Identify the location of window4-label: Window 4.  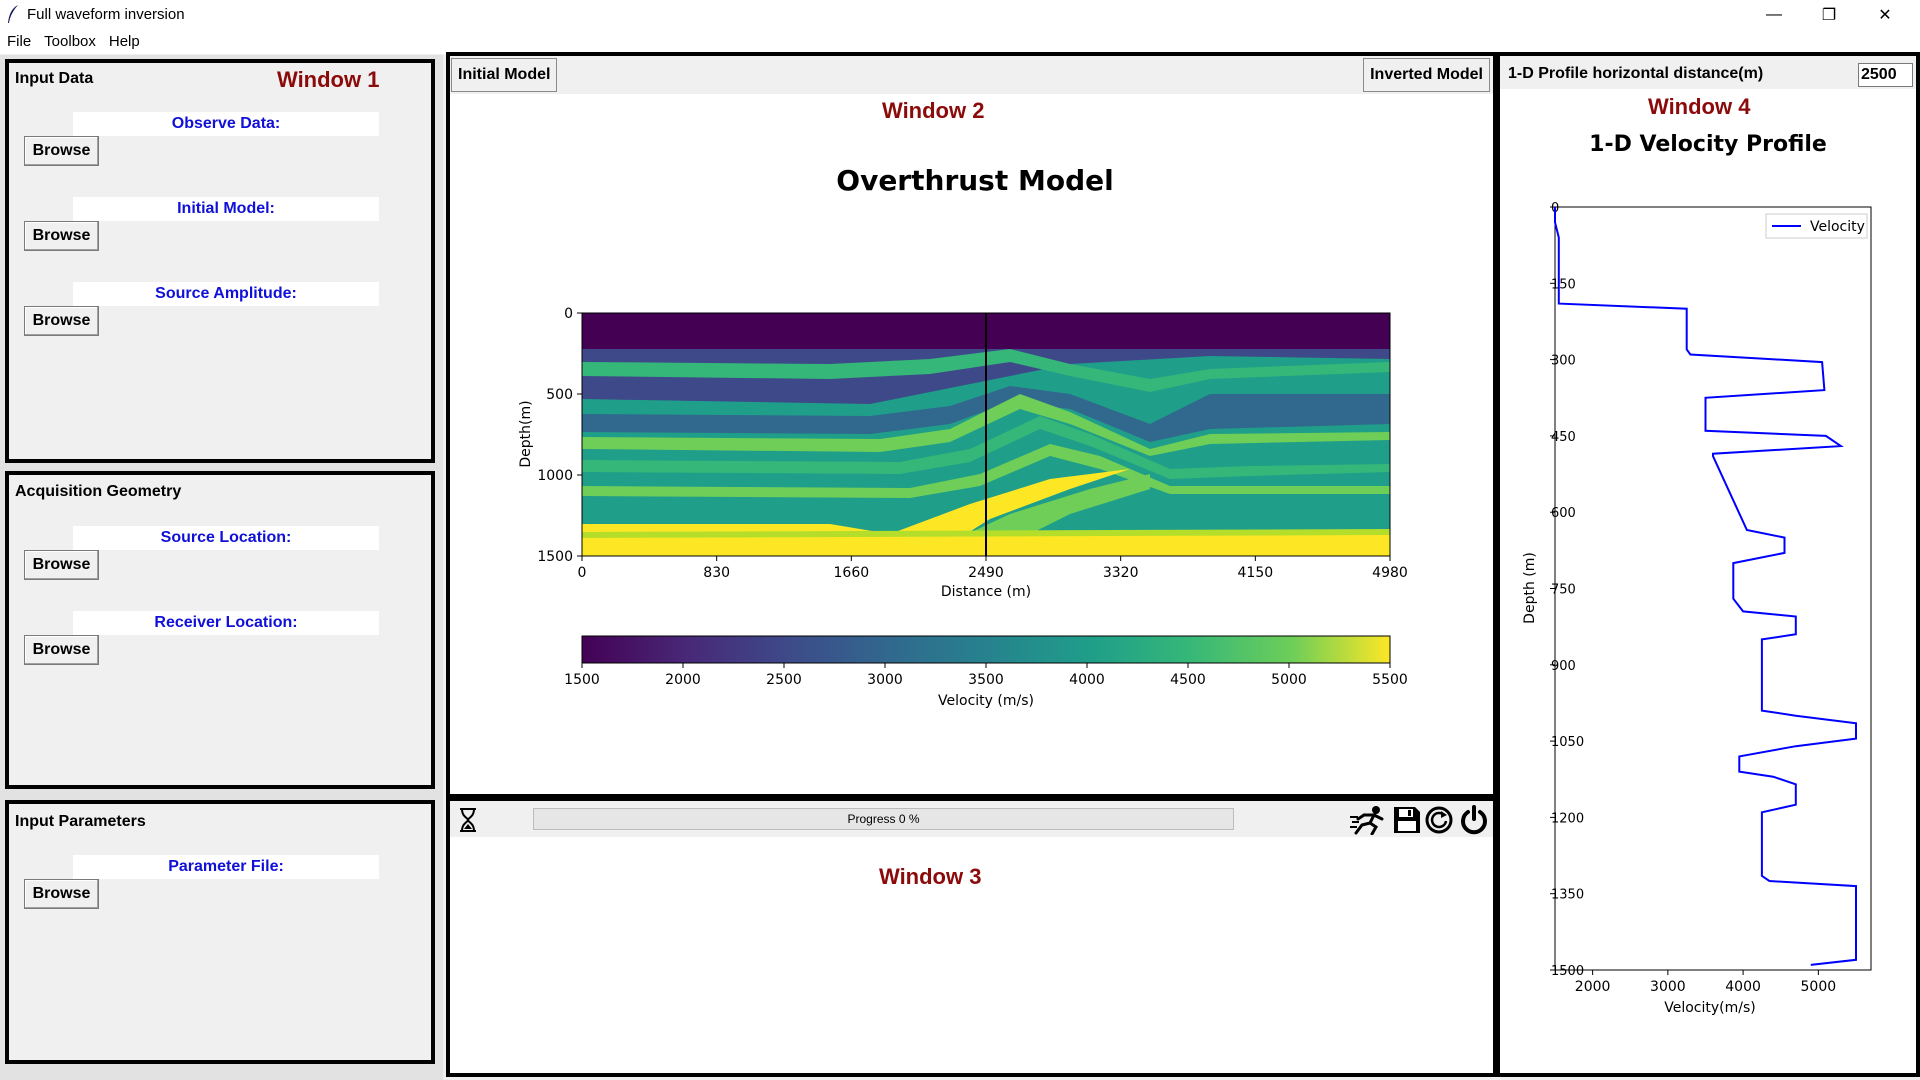
(1699, 106).